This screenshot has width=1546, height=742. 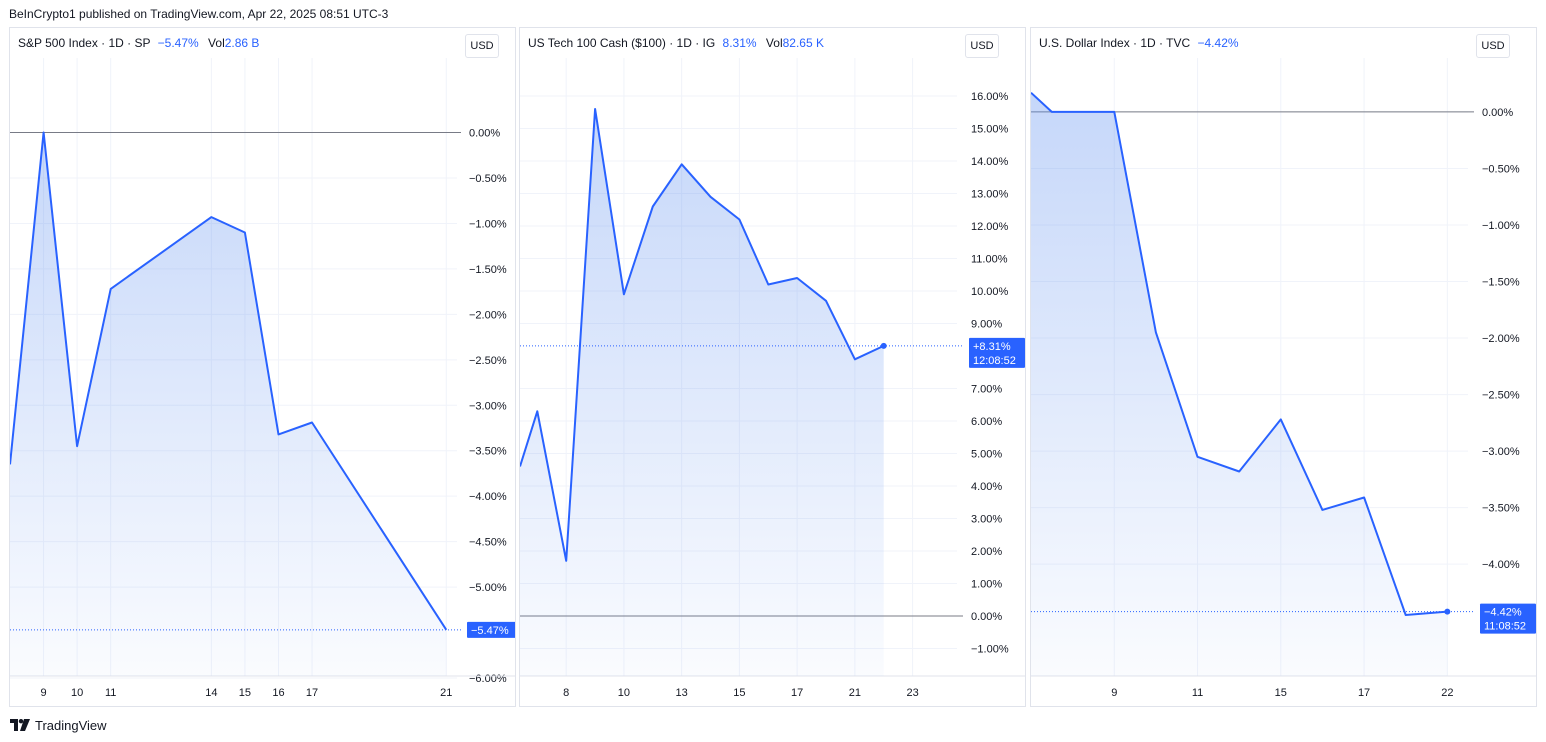 I want to click on y-tick-label: 6.00%, so click(x=986, y=422).